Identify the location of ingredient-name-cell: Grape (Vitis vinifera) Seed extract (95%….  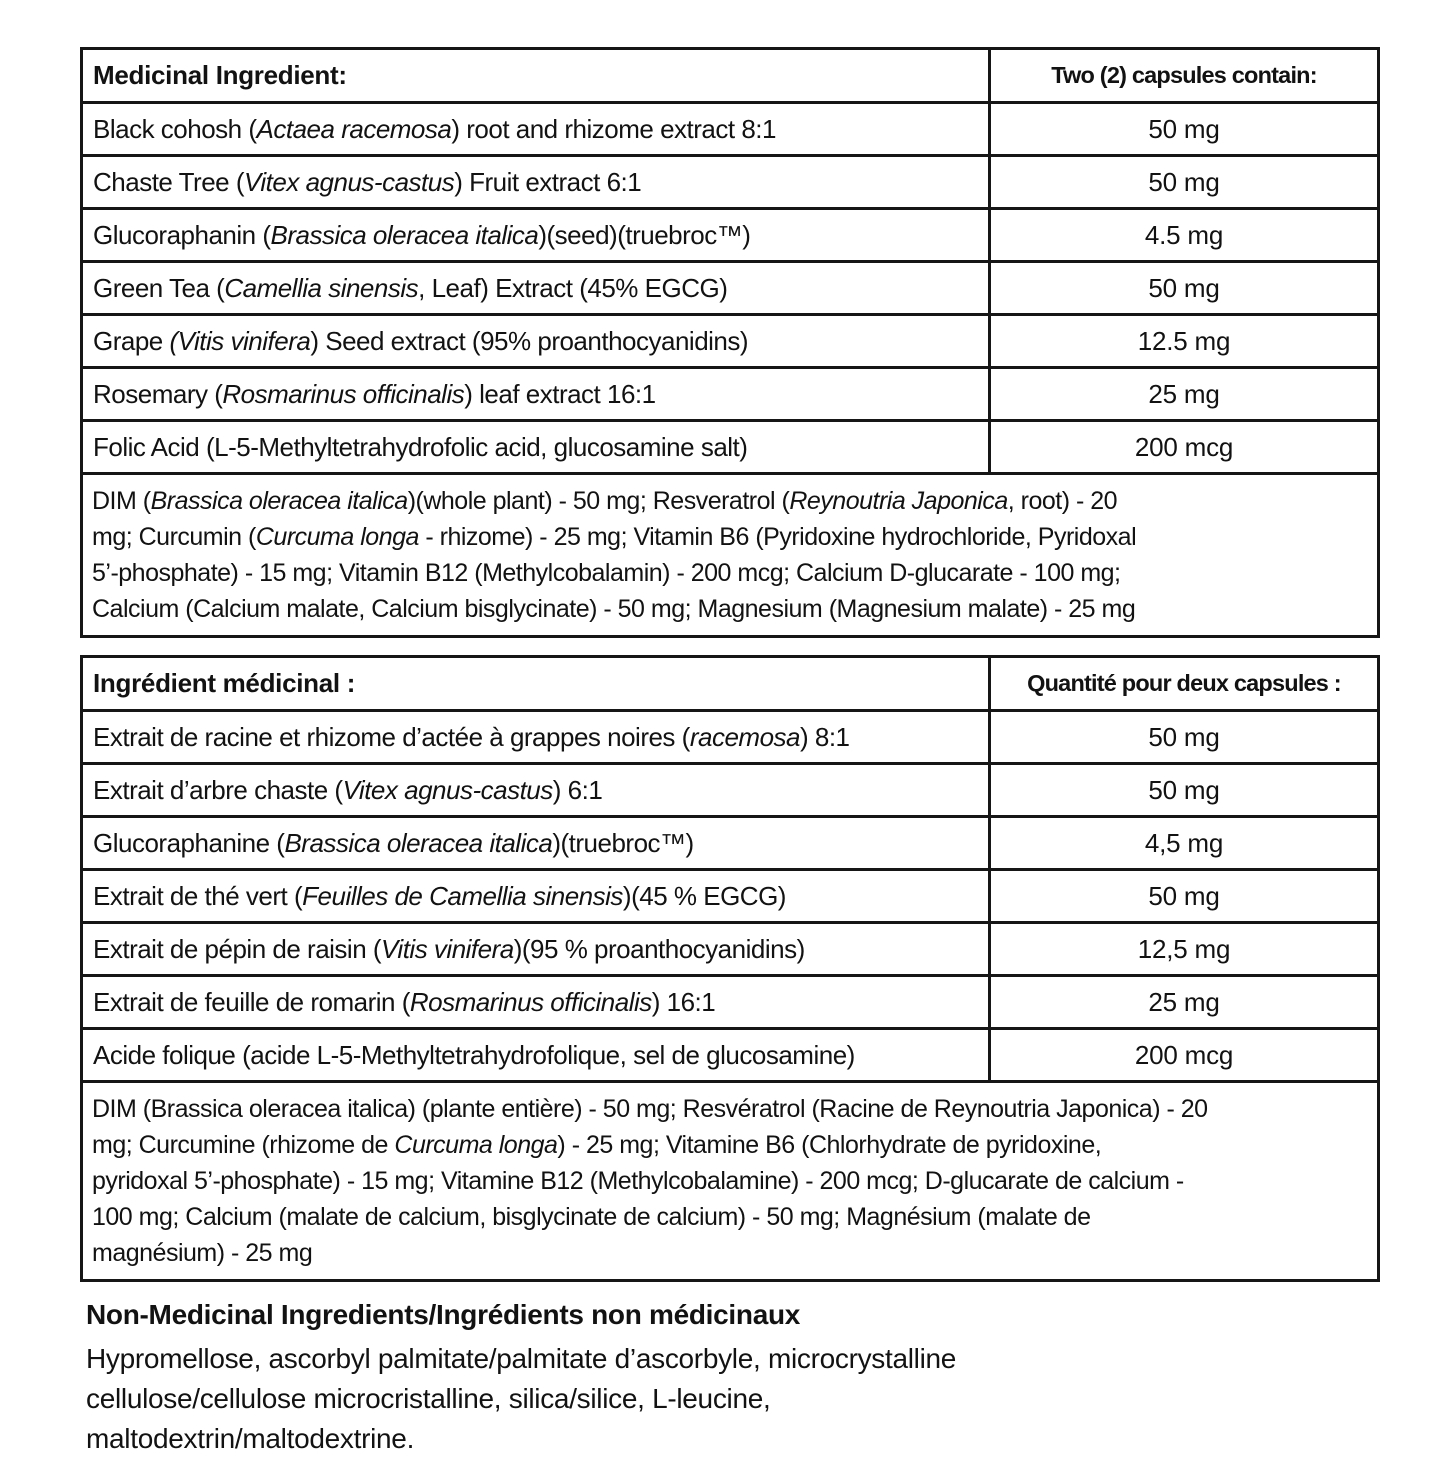
(535, 341).